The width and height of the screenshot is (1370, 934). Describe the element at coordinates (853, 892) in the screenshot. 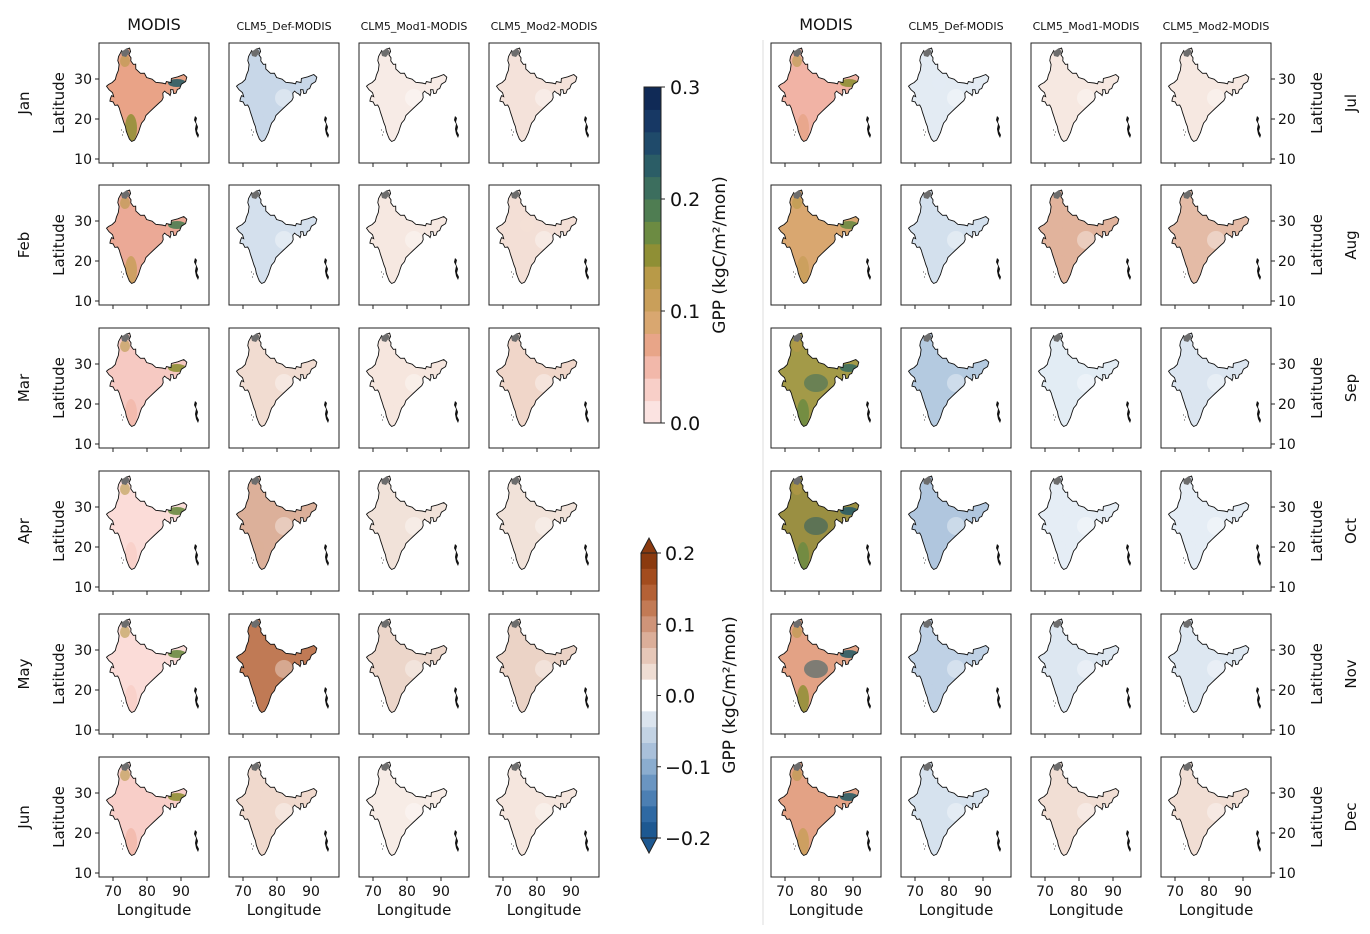

I see `x-tick-label: 90` at that location.